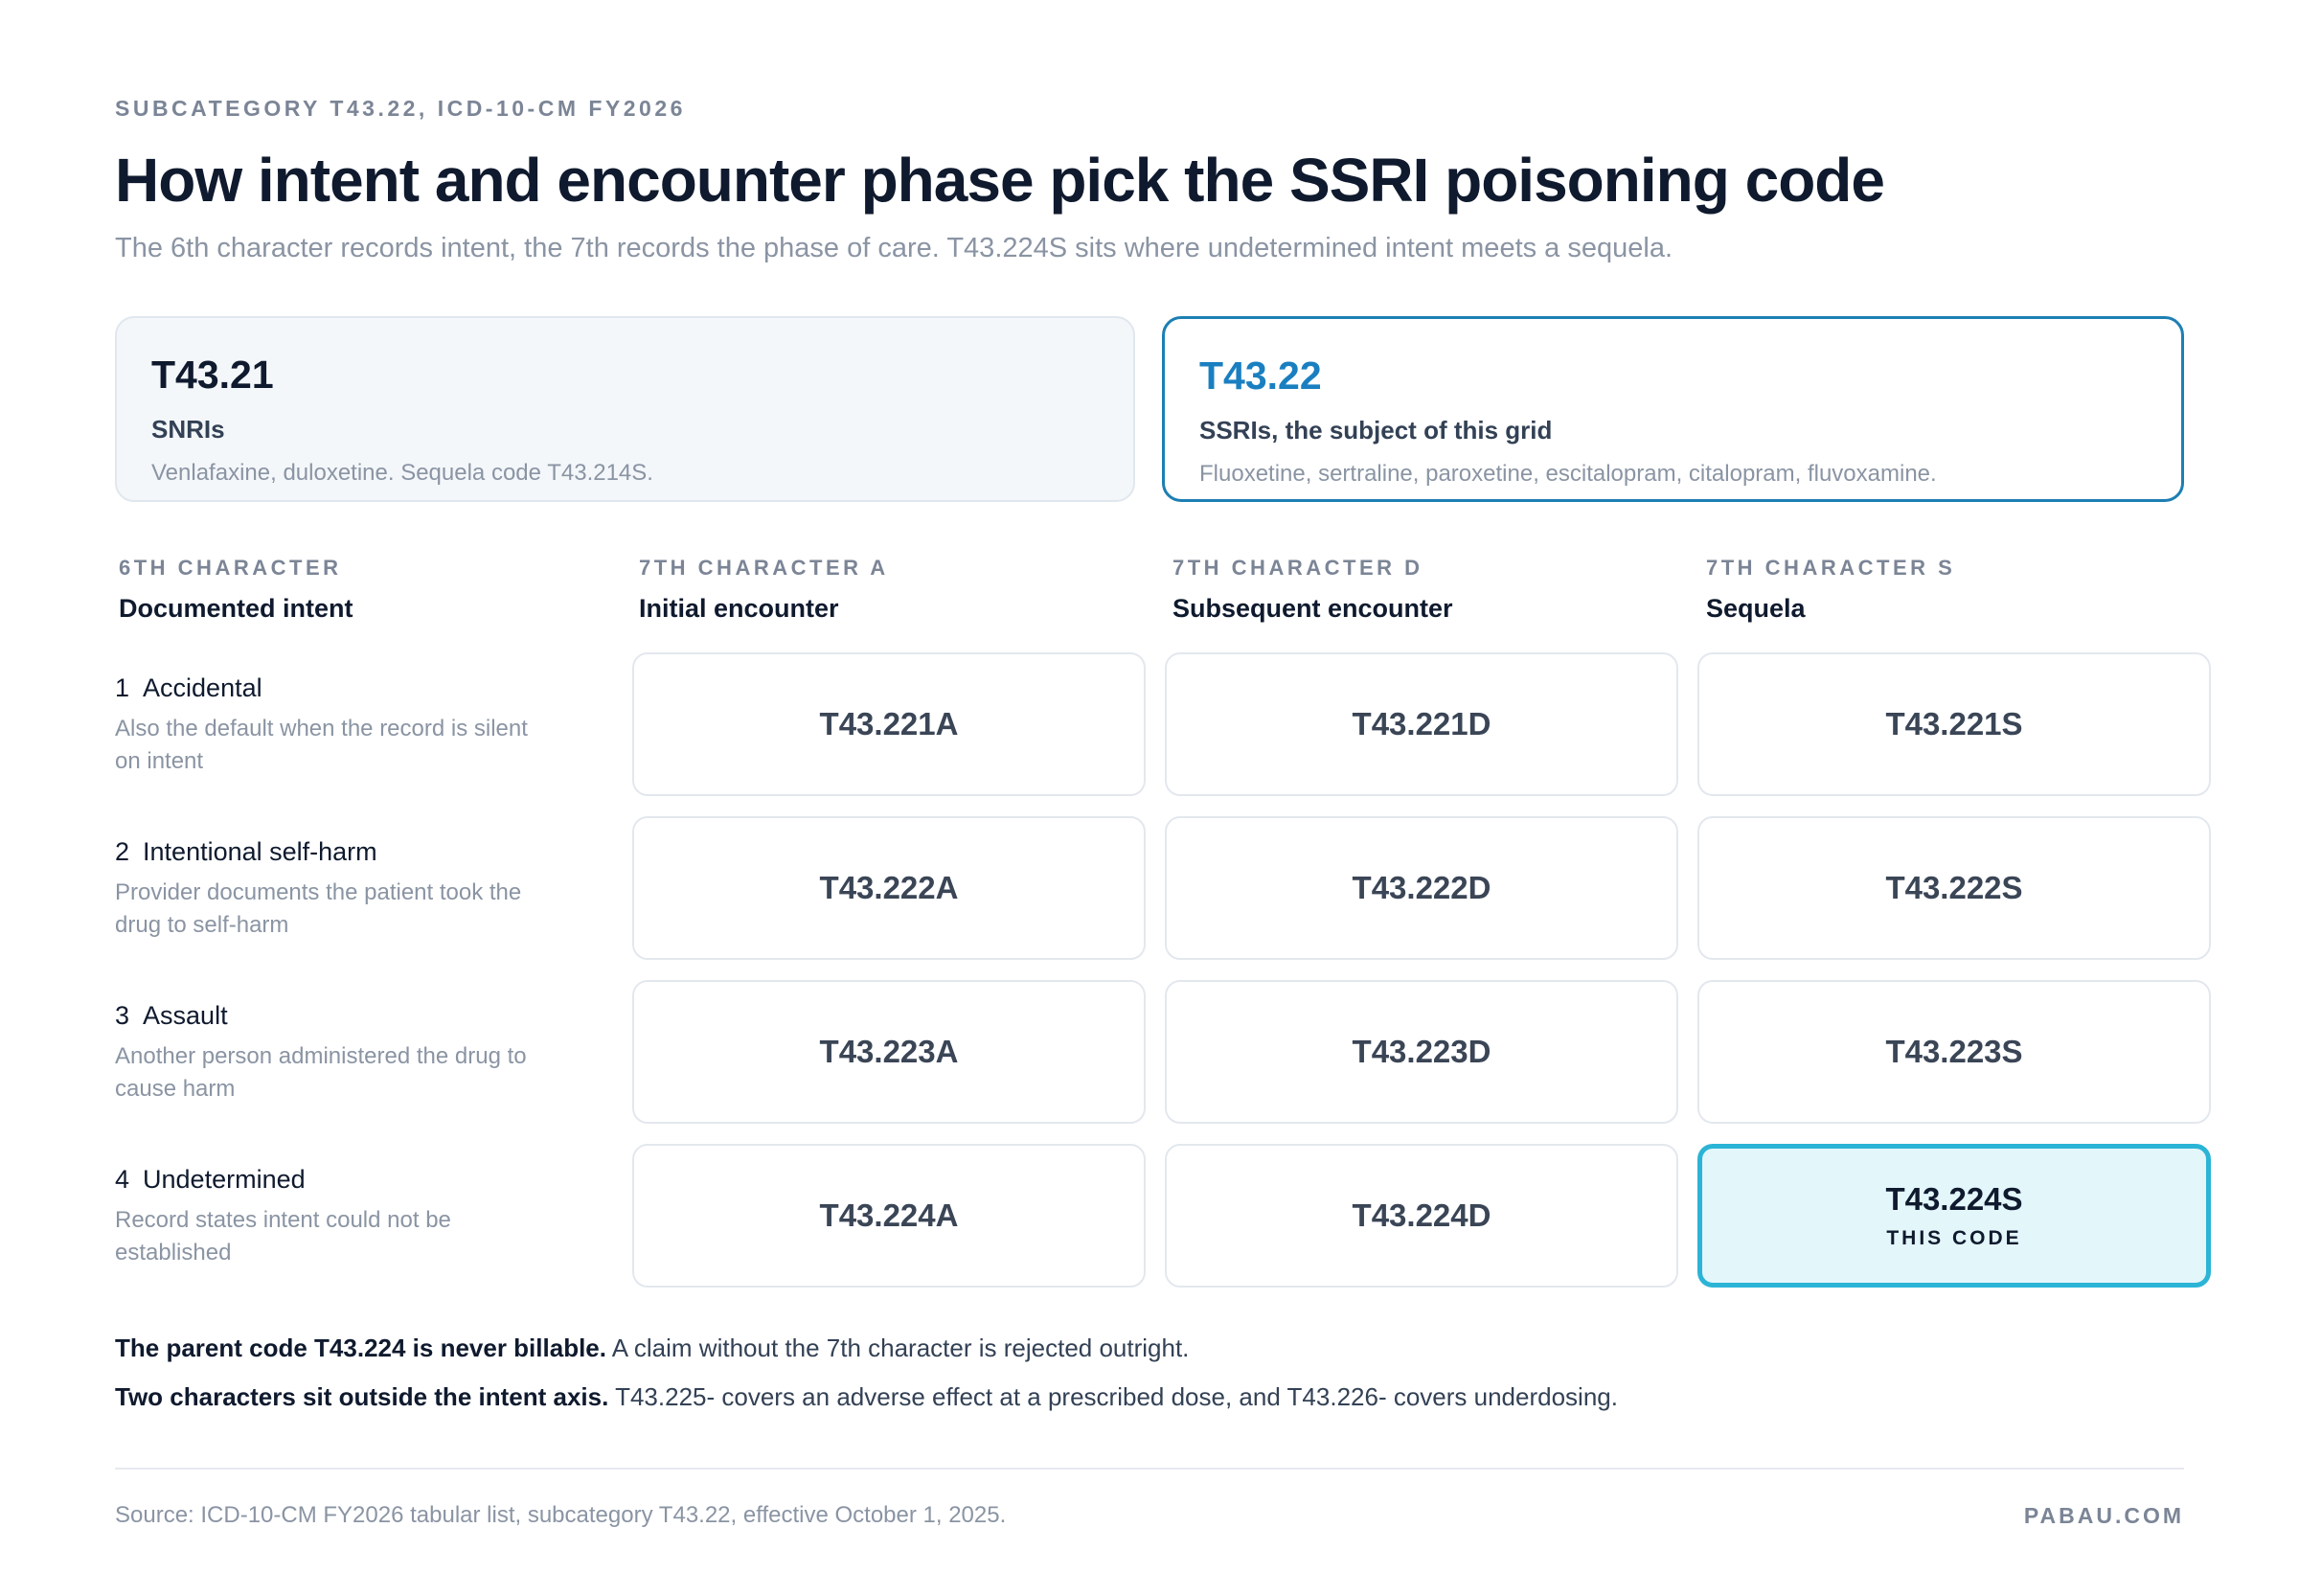 This screenshot has width=2299, height=1596. Describe the element at coordinates (1962, 590) in the screenshot. I see `column-header-sequela: 7TH CHARACTER S Sequela` at that location.